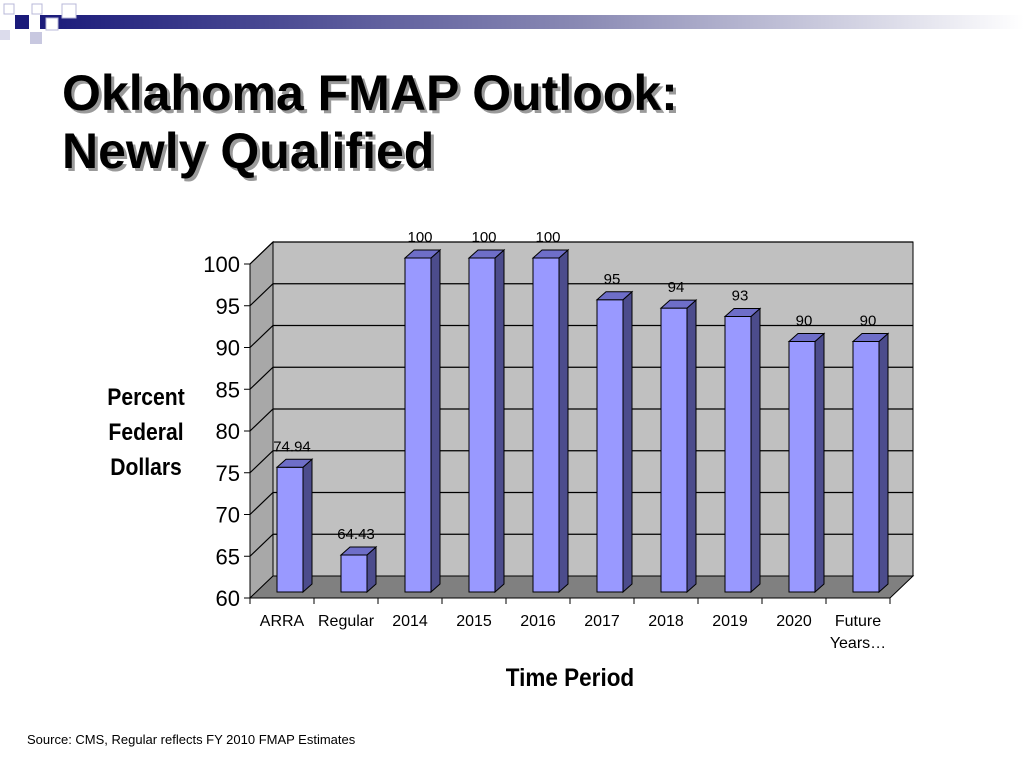  I want to click on x-tick-label: 2014, so click(410, 621).